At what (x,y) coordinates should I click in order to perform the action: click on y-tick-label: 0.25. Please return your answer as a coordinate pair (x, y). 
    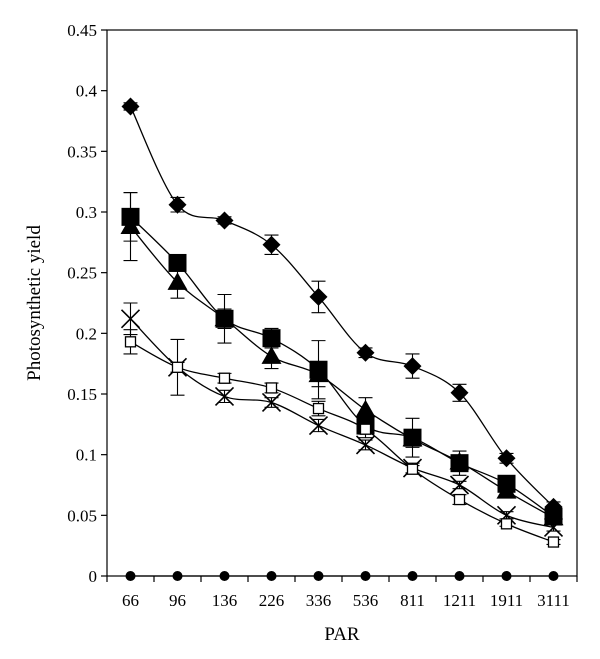
    Looking at the image, I should click on (82, 273).